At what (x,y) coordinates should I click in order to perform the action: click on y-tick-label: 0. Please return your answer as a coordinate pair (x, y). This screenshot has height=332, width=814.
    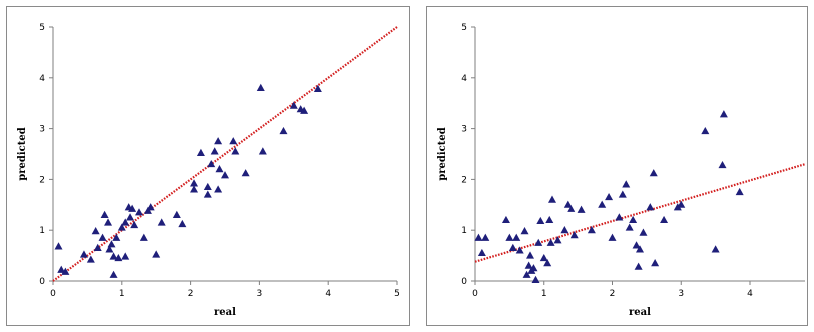
    Looking at the image, I should click on (42, 282).